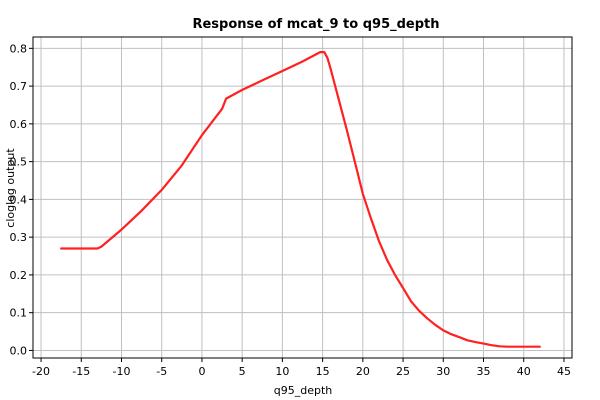  I want to click on x-tick-label: 20, so click(363, 371).